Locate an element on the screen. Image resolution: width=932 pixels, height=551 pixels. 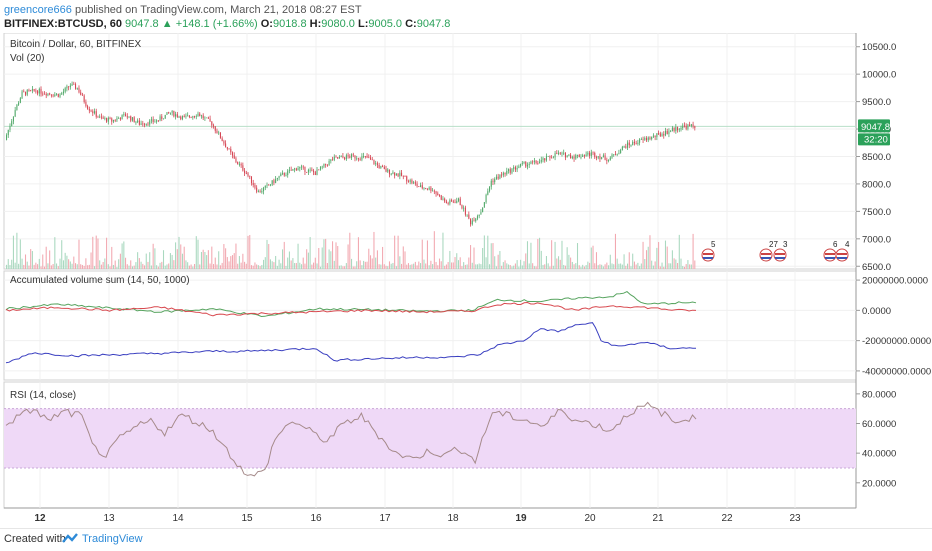
tradingview-logo-icon is located at coordinates (70, 539).